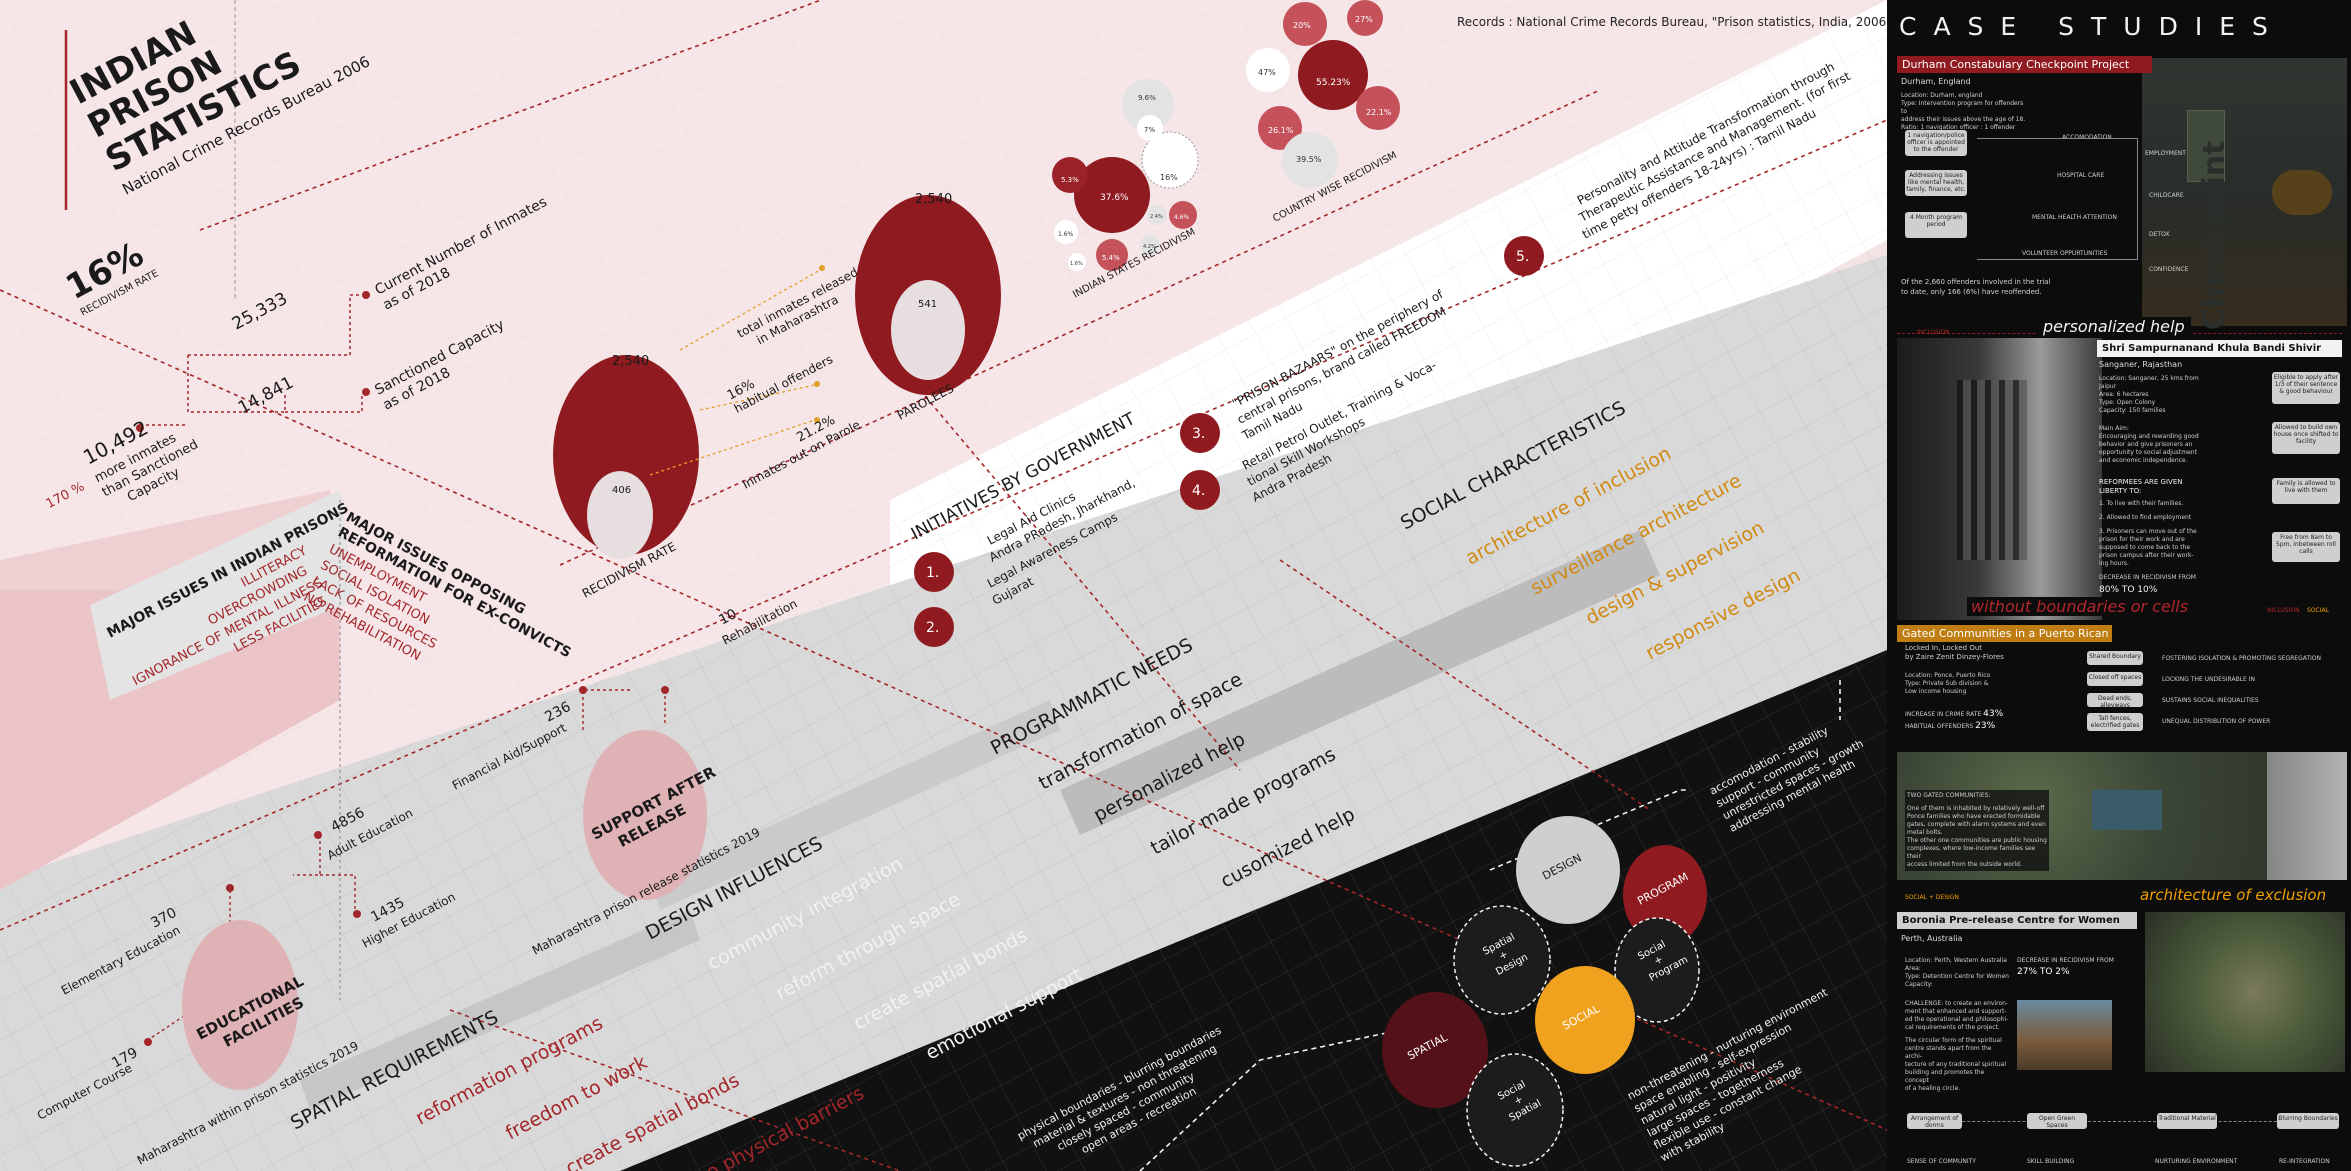  Describe the element at coordinates (1980, 726) in the screenshot. I see `gated-offend: HABITUAL OFFENDERS 23%` at that location.